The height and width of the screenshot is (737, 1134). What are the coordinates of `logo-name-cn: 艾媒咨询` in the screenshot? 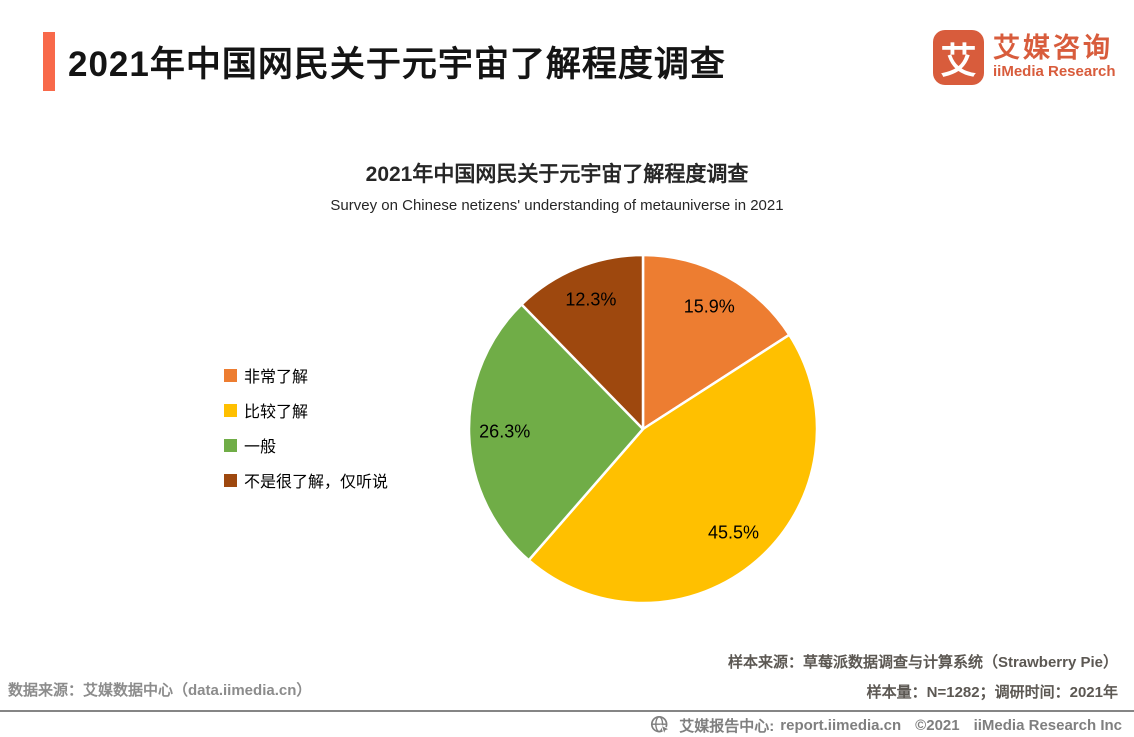 It's located at (1053, 47).